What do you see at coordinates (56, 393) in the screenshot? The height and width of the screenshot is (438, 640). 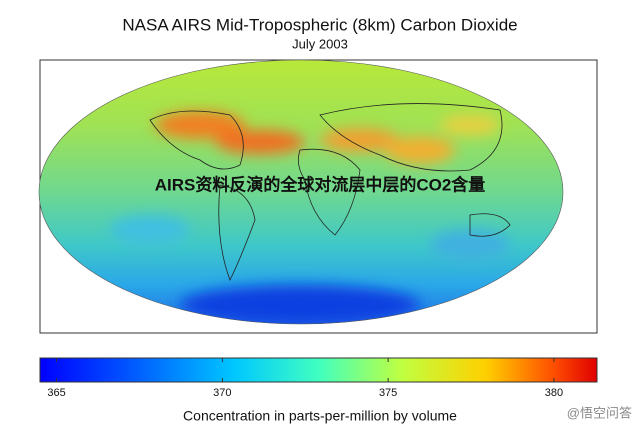 I see `colorbar-tick-label: 365` at bounding box center [56, 393].